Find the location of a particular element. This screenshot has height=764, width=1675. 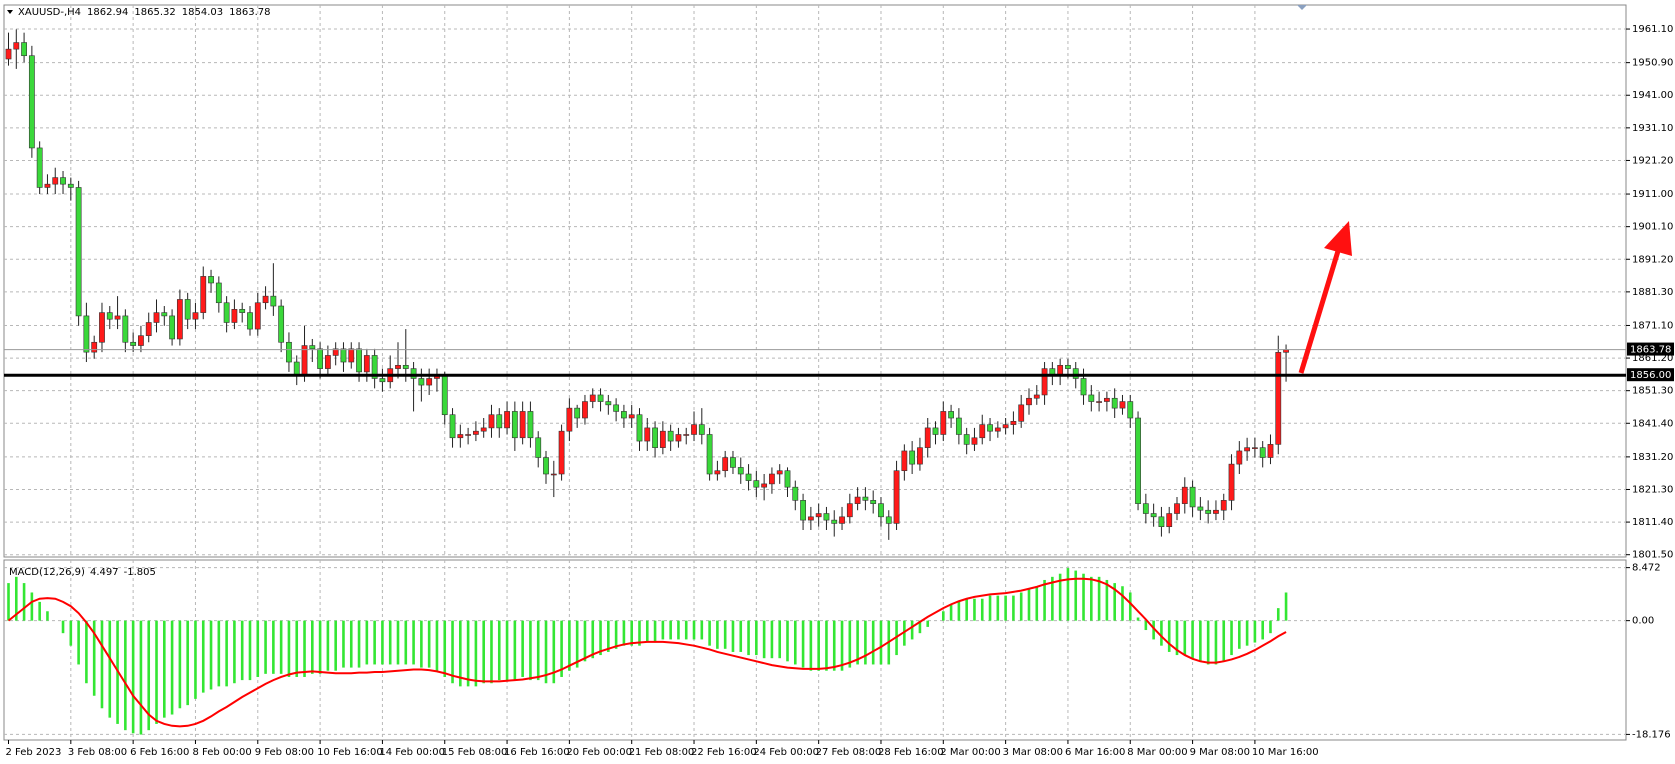

x-tick-label: 8 Feb 00:00 is located at coordinates (221, 752).